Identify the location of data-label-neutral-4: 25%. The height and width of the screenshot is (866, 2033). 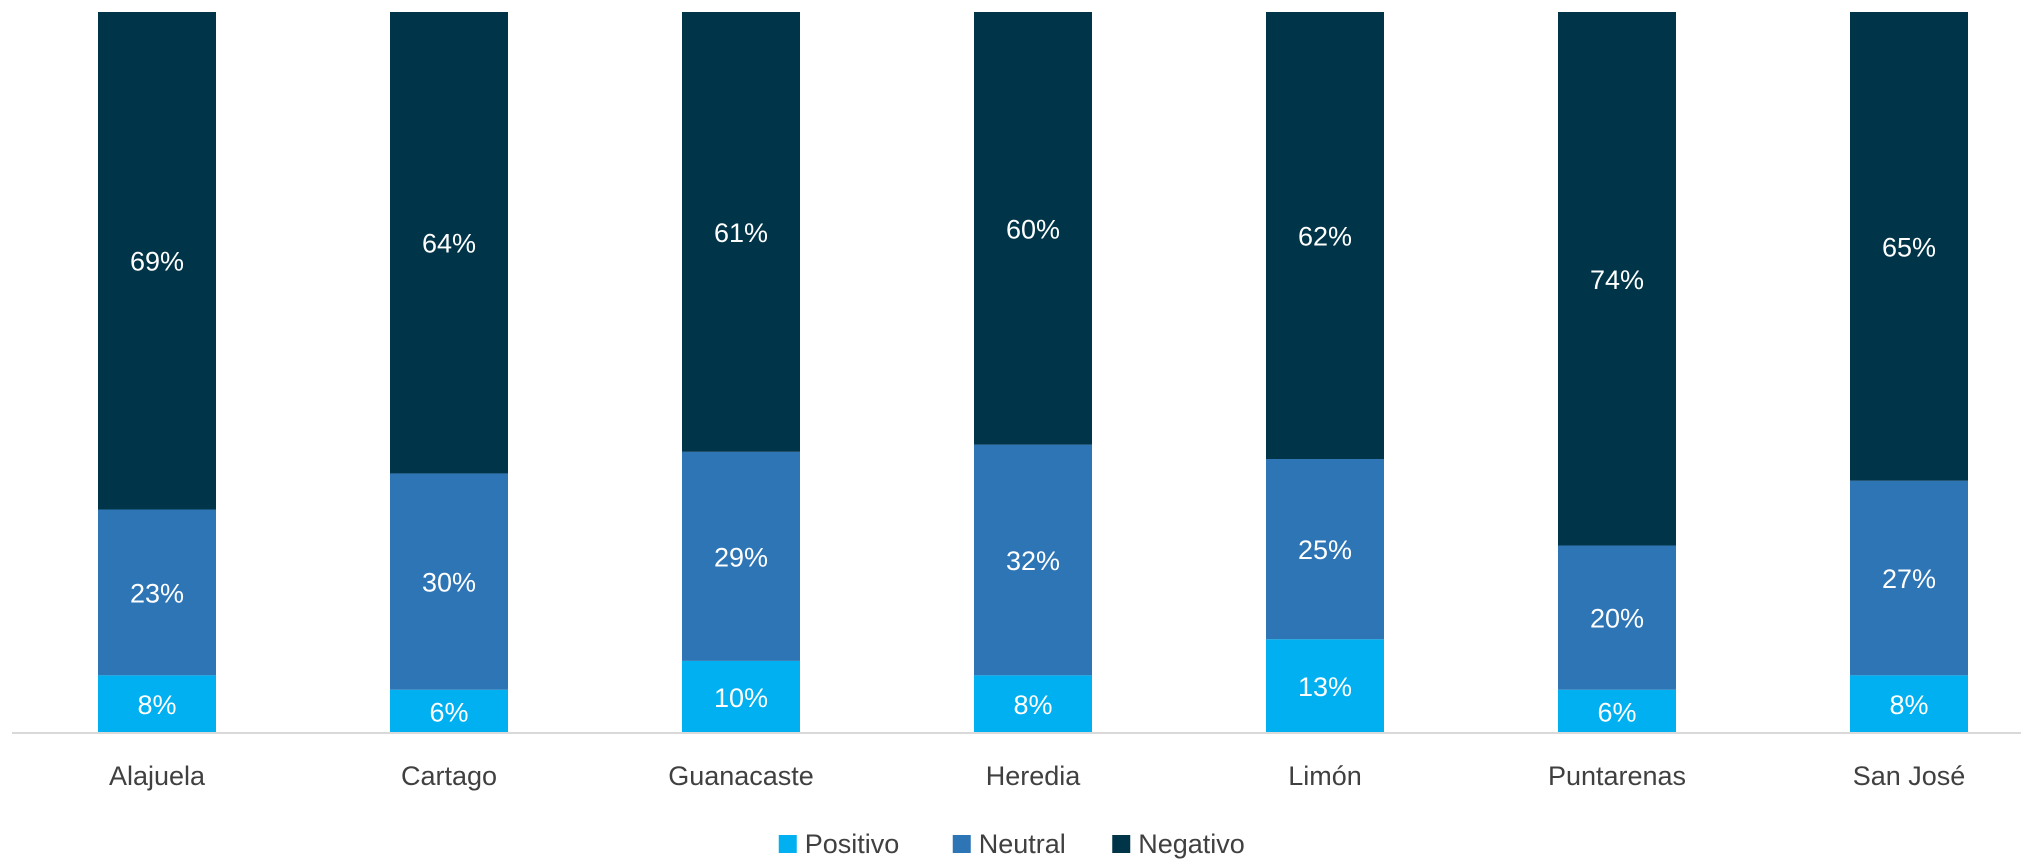
(1325, 550).